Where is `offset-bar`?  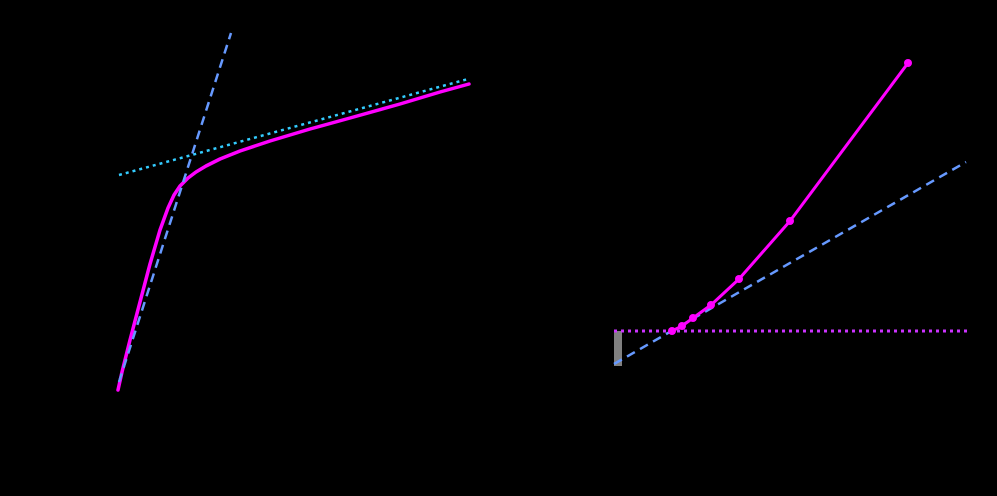
offset-bar is located at coordinates (618, 348).